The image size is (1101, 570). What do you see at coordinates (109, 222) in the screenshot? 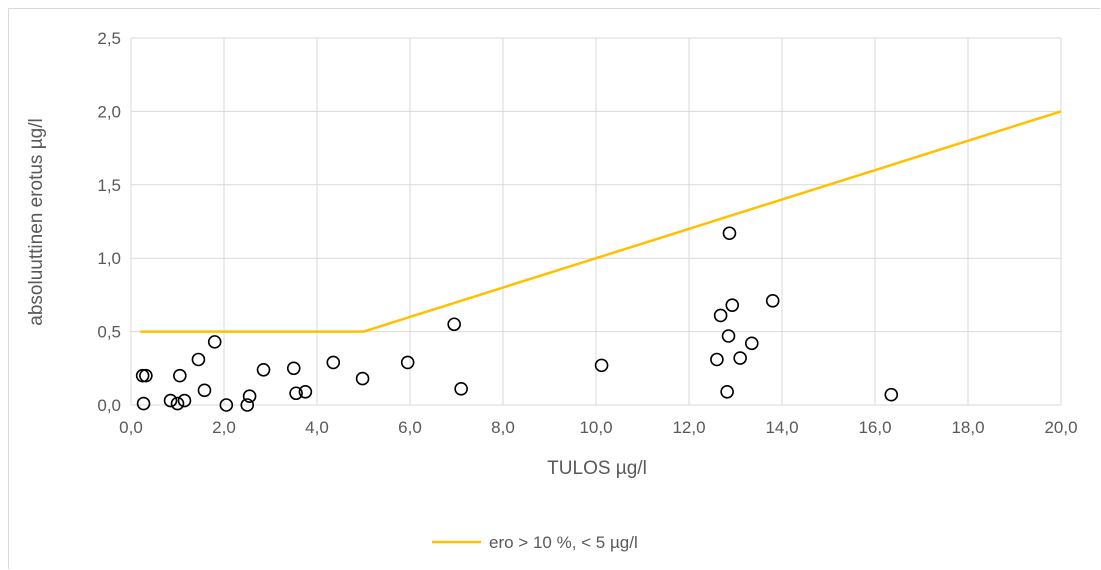
I see `y-axis-ticks: 0,0 0,5 1,0 1,5 2,0 2,5` at bounding box center [109, 222].